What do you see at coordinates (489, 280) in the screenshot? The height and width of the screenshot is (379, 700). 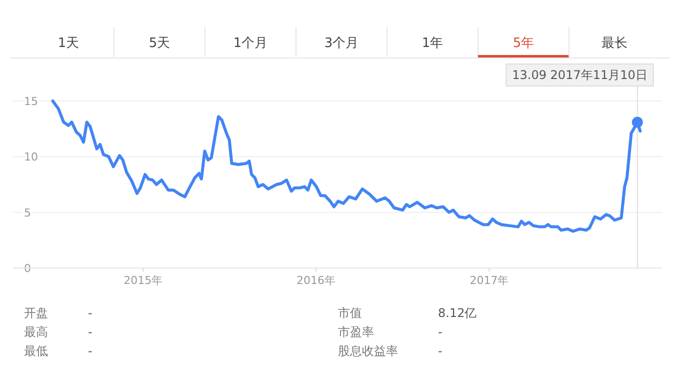 I see `x-tick-label: 2017年` at bounding box center [489, 280].